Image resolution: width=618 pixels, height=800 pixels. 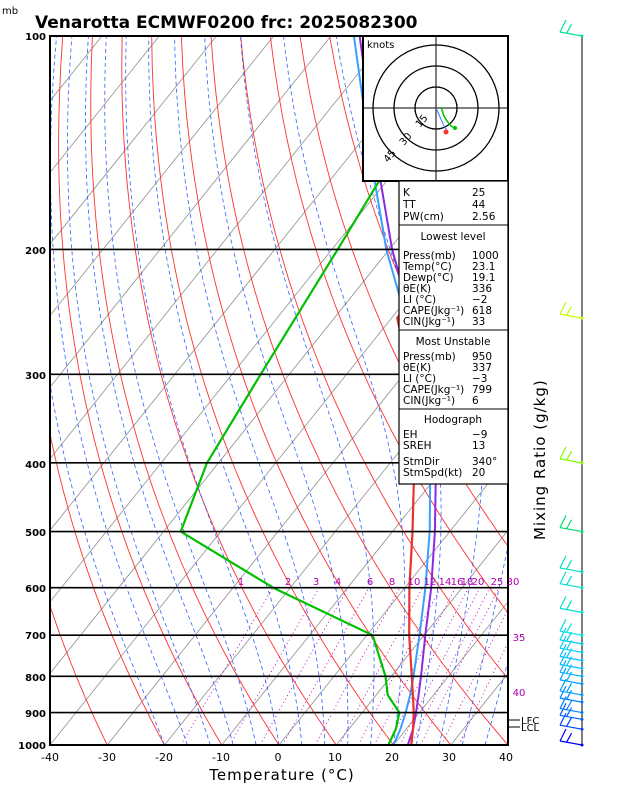 What do you see at coordinates (430, 582) in the screenshot?
I see `mixing-ratio-label: 12` at bounding box center [430, 582].